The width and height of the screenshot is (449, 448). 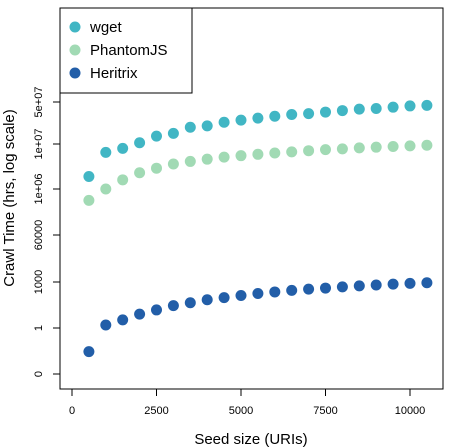 I want to click on legend-marker-phantomjs, so click(x=75, y=50).